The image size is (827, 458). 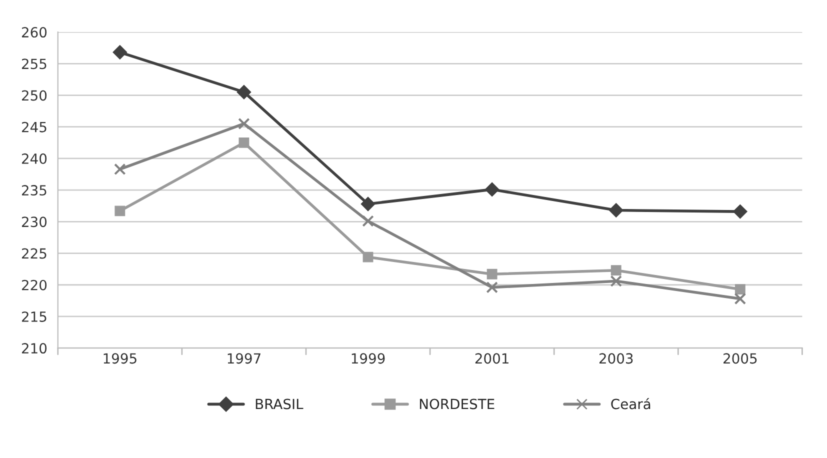 What do you see at coordinates (34, 95) in the screenshot?
I see `y-tick-label: 250` at bounding box center [34, 95].